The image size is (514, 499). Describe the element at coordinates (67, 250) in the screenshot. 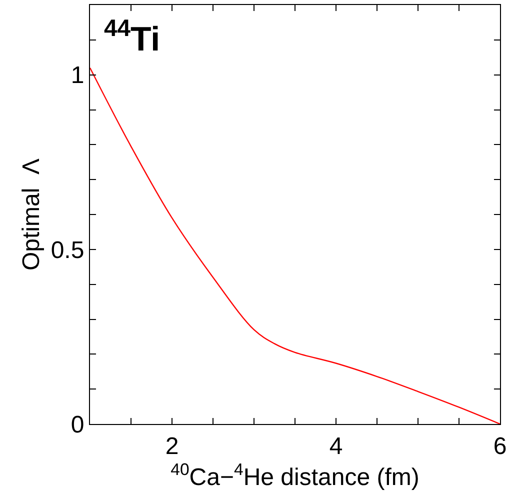

I see `y-tick-label: 0.5` at that location.